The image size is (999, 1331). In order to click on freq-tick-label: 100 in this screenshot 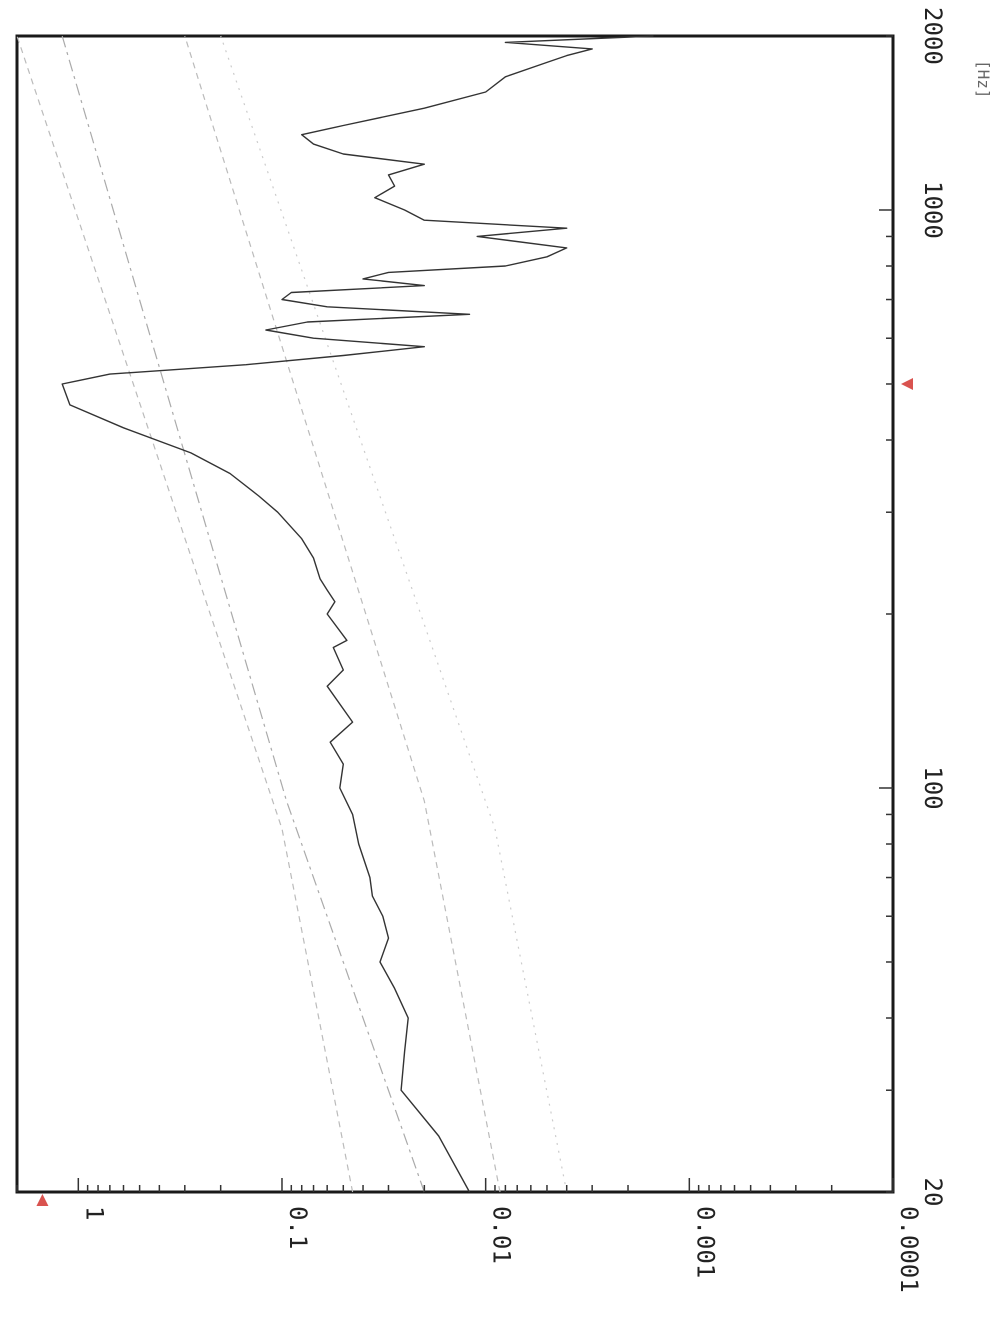, I will do `click(933, 787)`.